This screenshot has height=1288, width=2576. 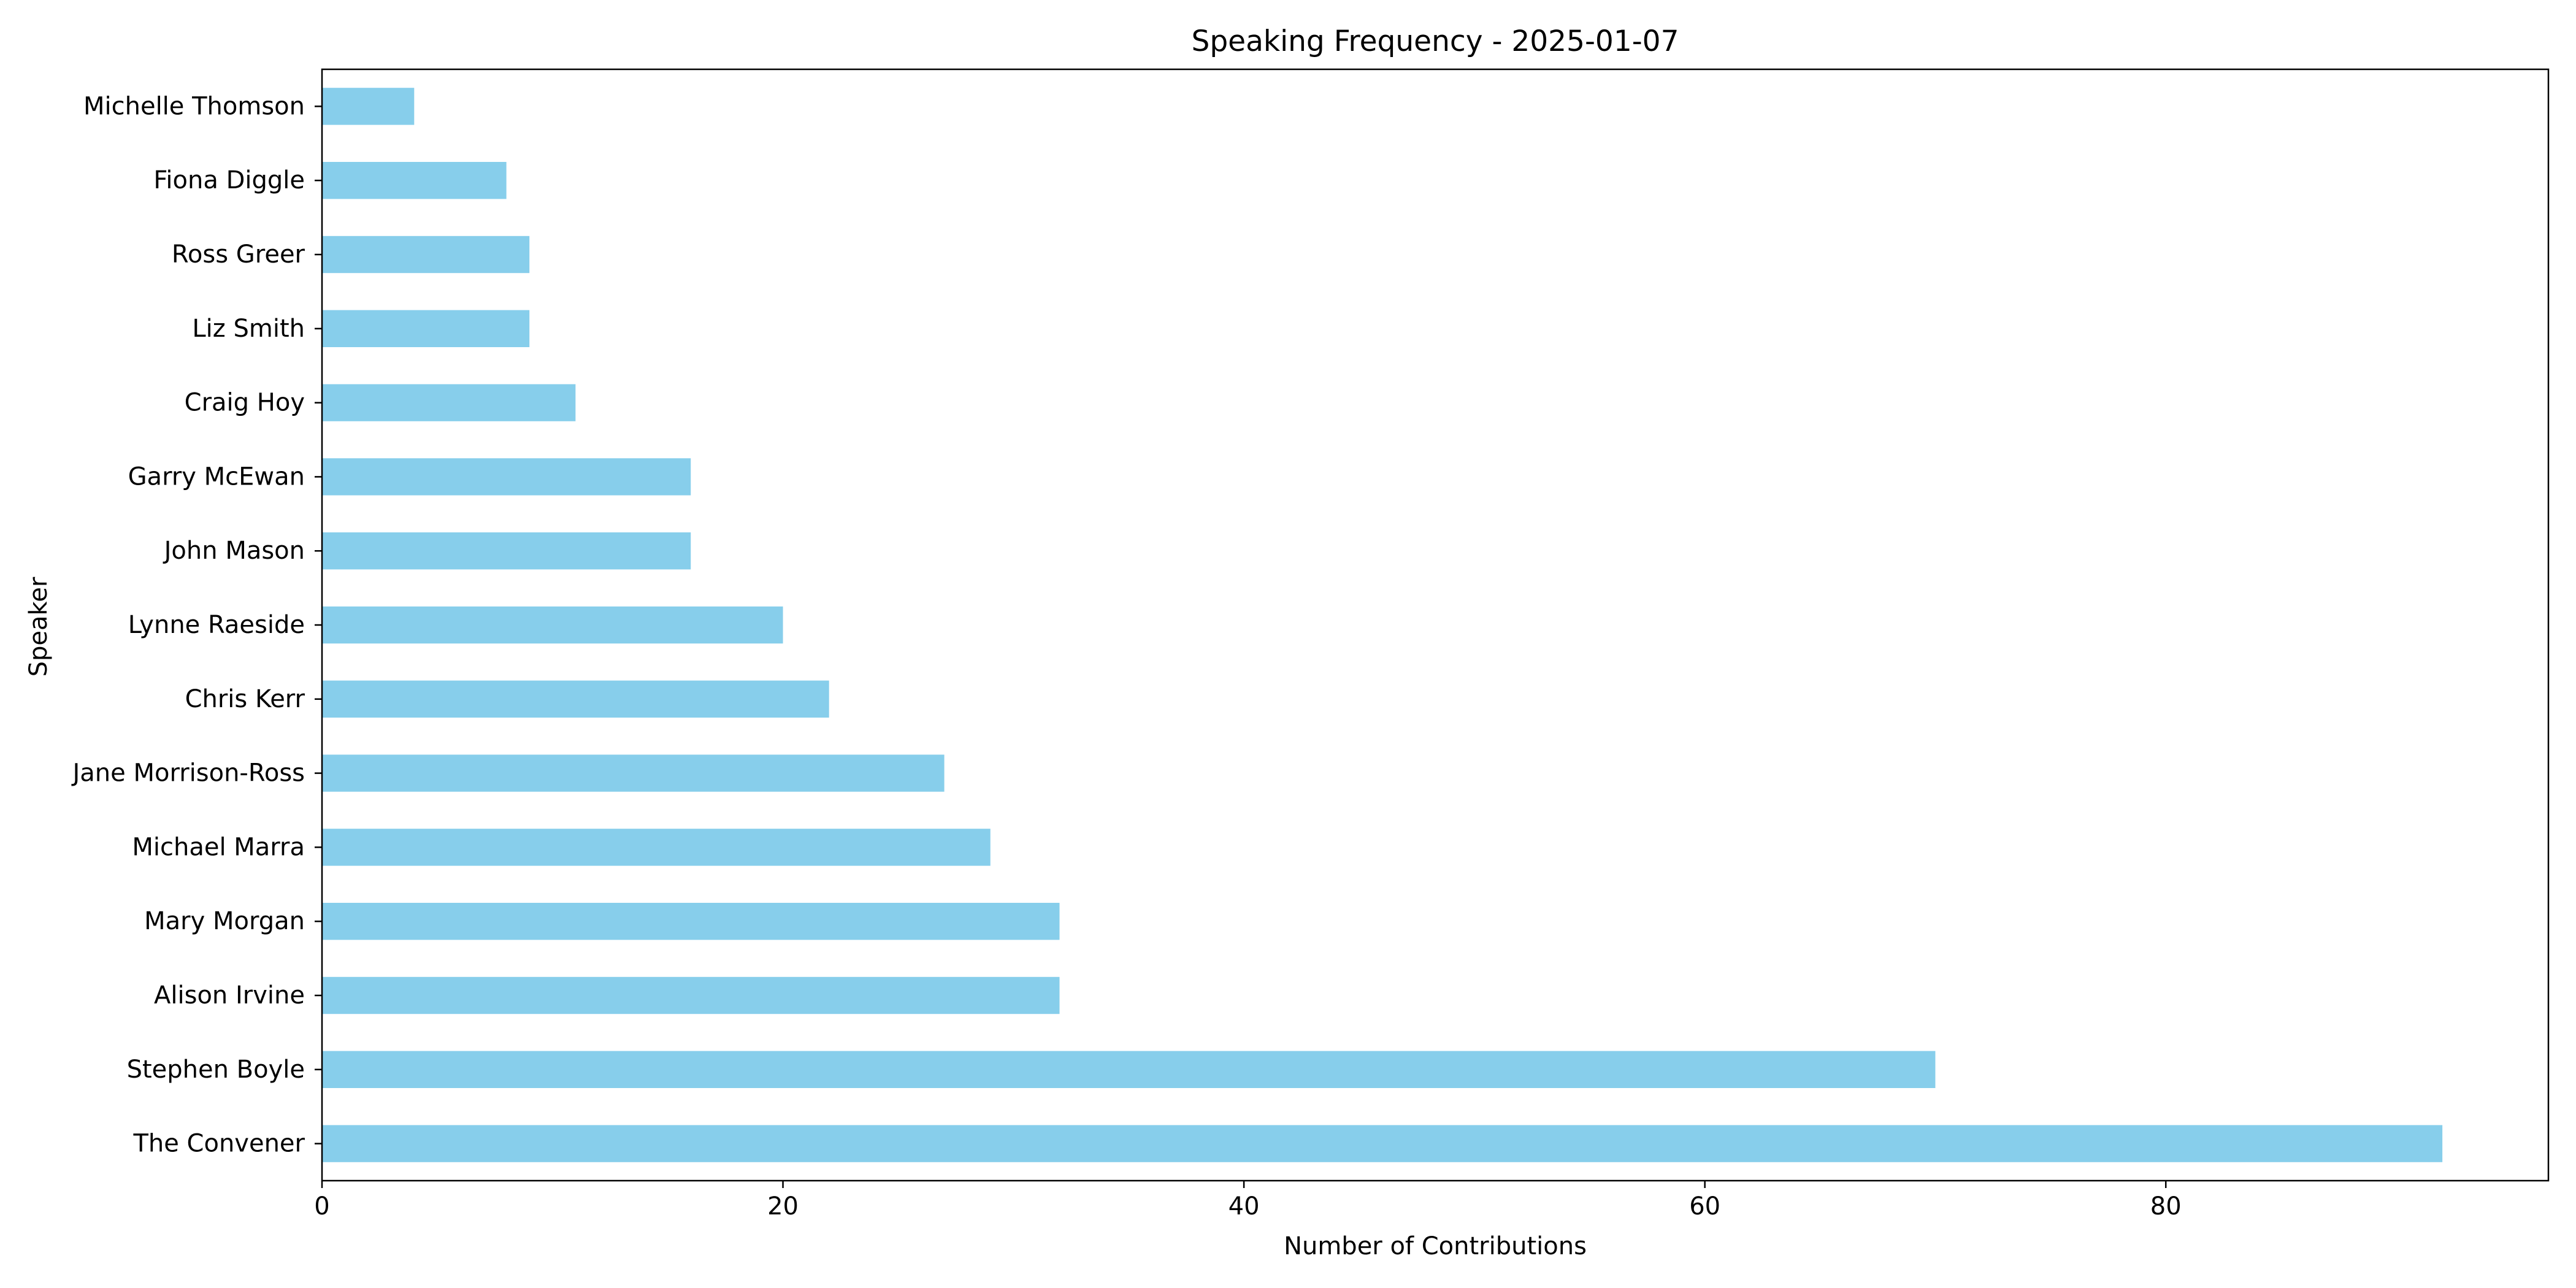 What do you see at coordinates (552, 625) in the screenshot?
I see `bar-lynne-raeside` at bounding box center [552, 625].